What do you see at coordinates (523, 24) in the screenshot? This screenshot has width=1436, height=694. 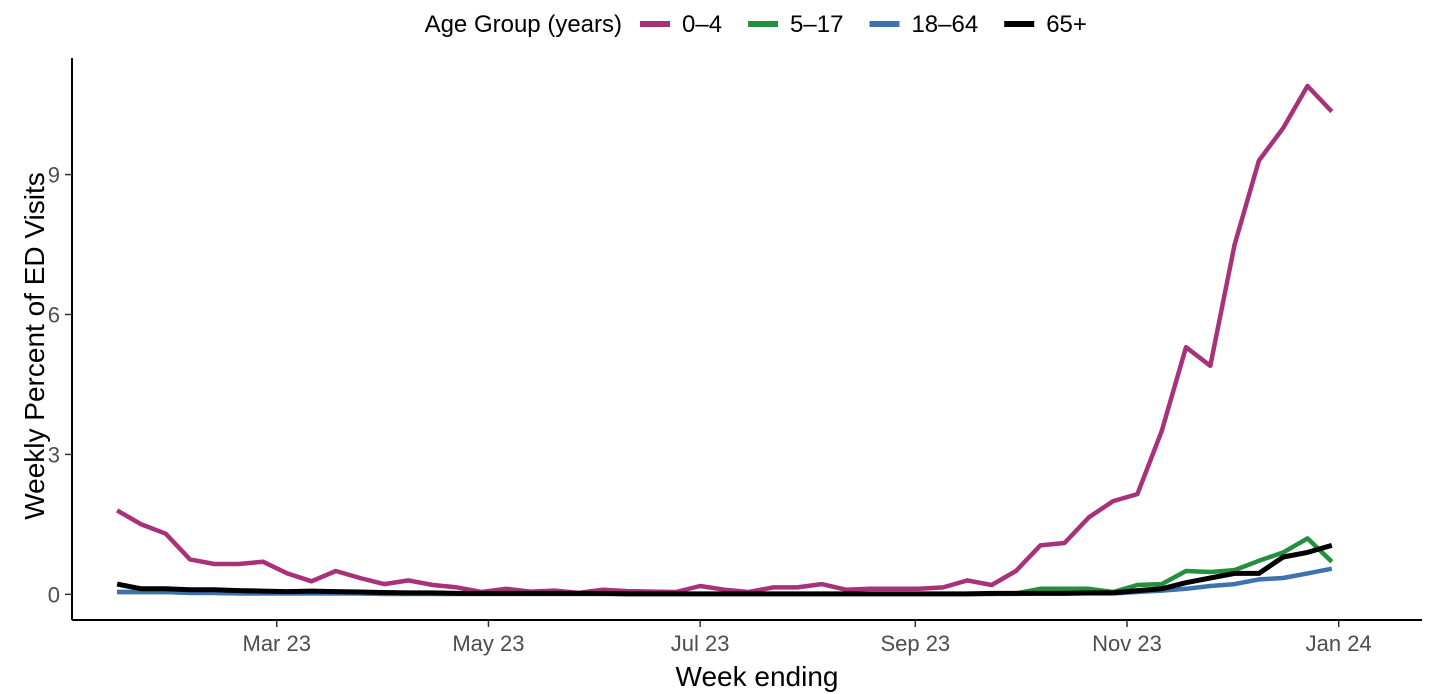 I see `legend-title: Age Group (years)` at bounding box center [523, 24].